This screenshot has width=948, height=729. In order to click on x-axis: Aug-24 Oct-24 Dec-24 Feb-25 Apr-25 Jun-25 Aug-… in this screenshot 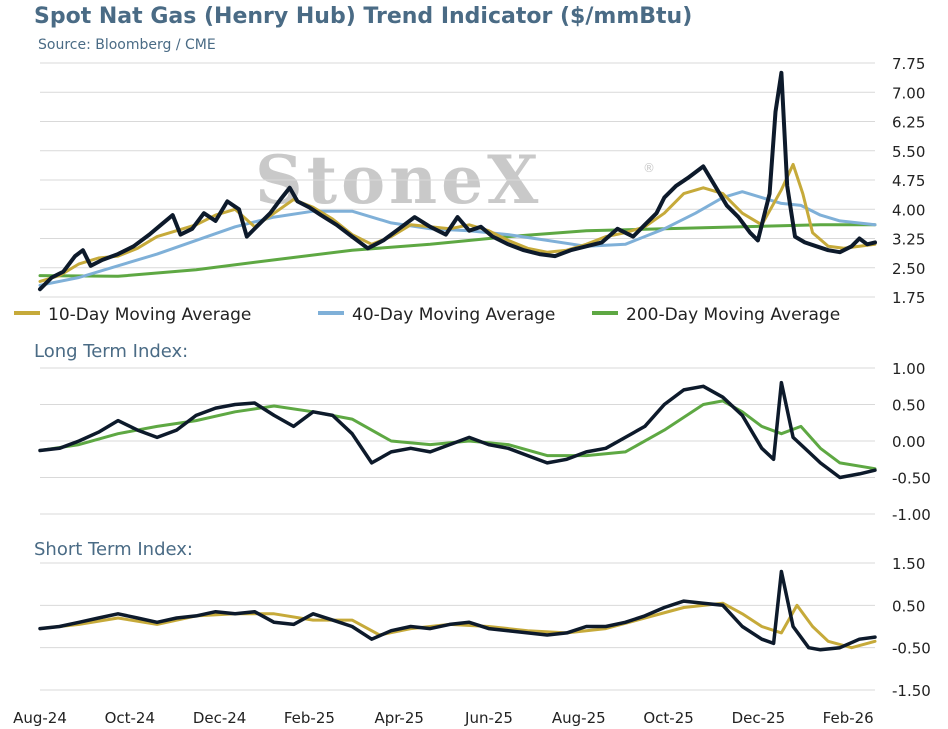, I will do `click(443, 718)`.